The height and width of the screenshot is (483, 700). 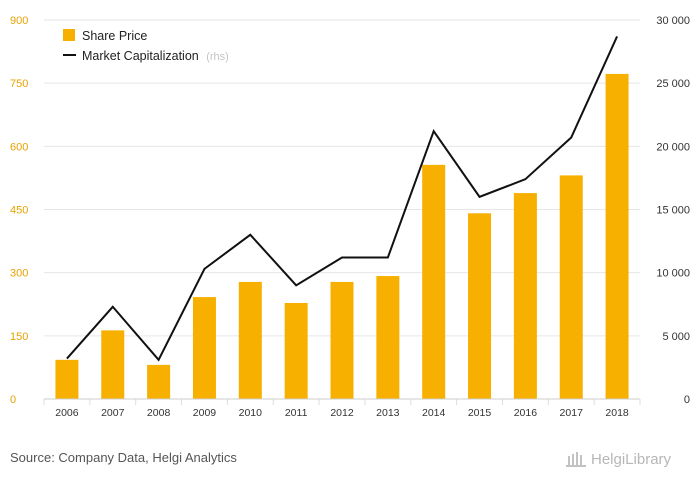 I want to click on y-left-tick-label: 750, so click(x=19, y=84).